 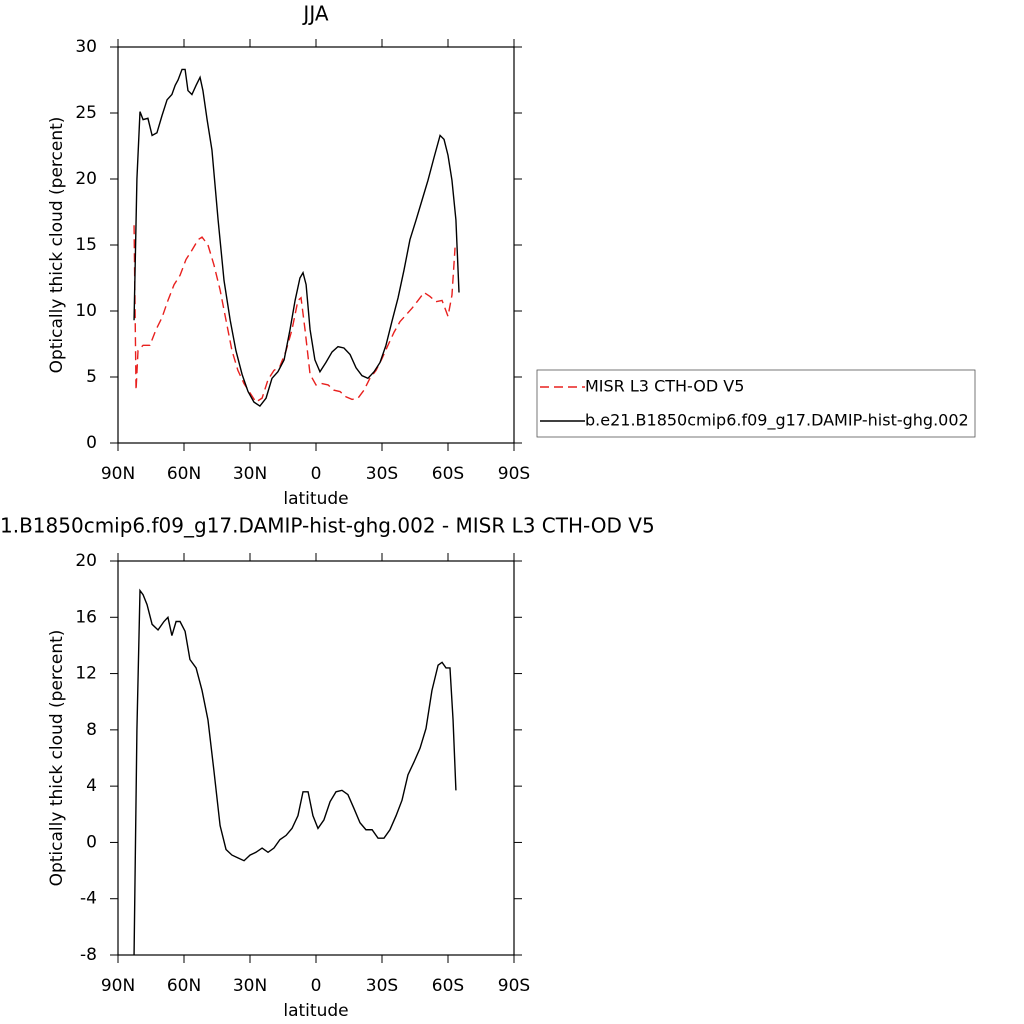 I want to click on y-tick-label: 30, so click(x=86, y=47).